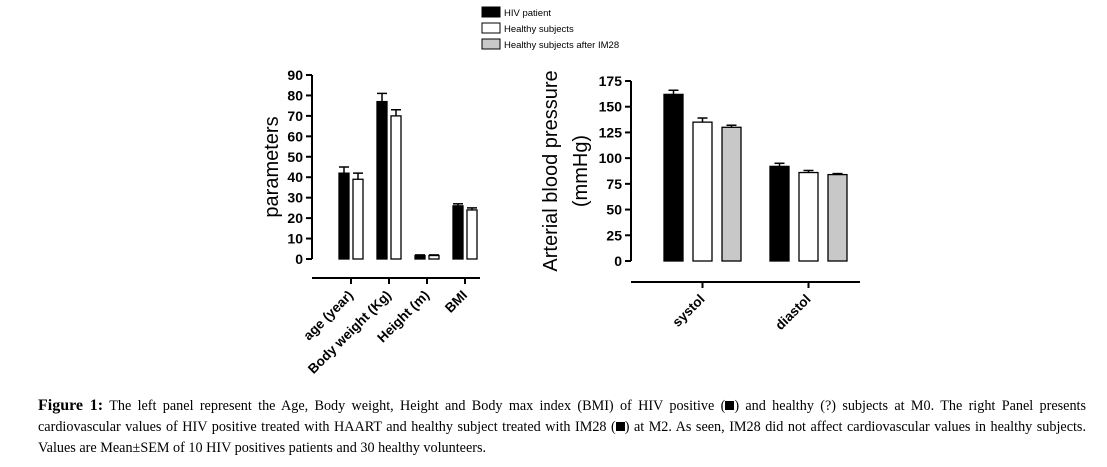 The image size is (1107, 467). What do you see at coordinates (472, 234) in the screenshot?
I see `bar-healthy-subjects-bmi` at bounding box center [472, 234].